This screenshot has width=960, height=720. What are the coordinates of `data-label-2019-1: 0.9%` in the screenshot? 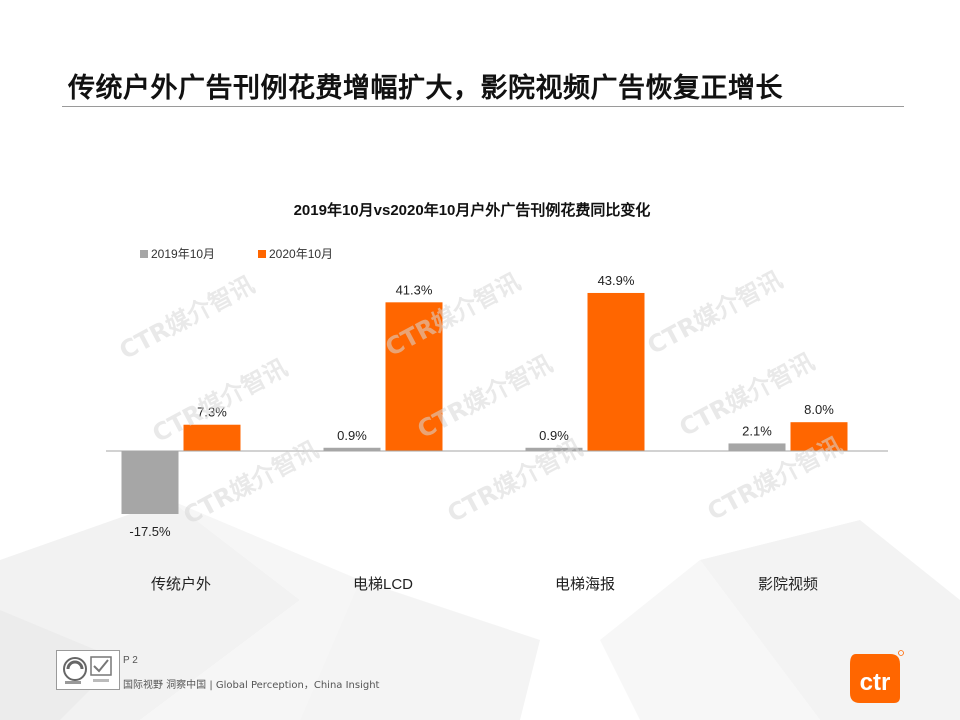 It's located at (352, 435).